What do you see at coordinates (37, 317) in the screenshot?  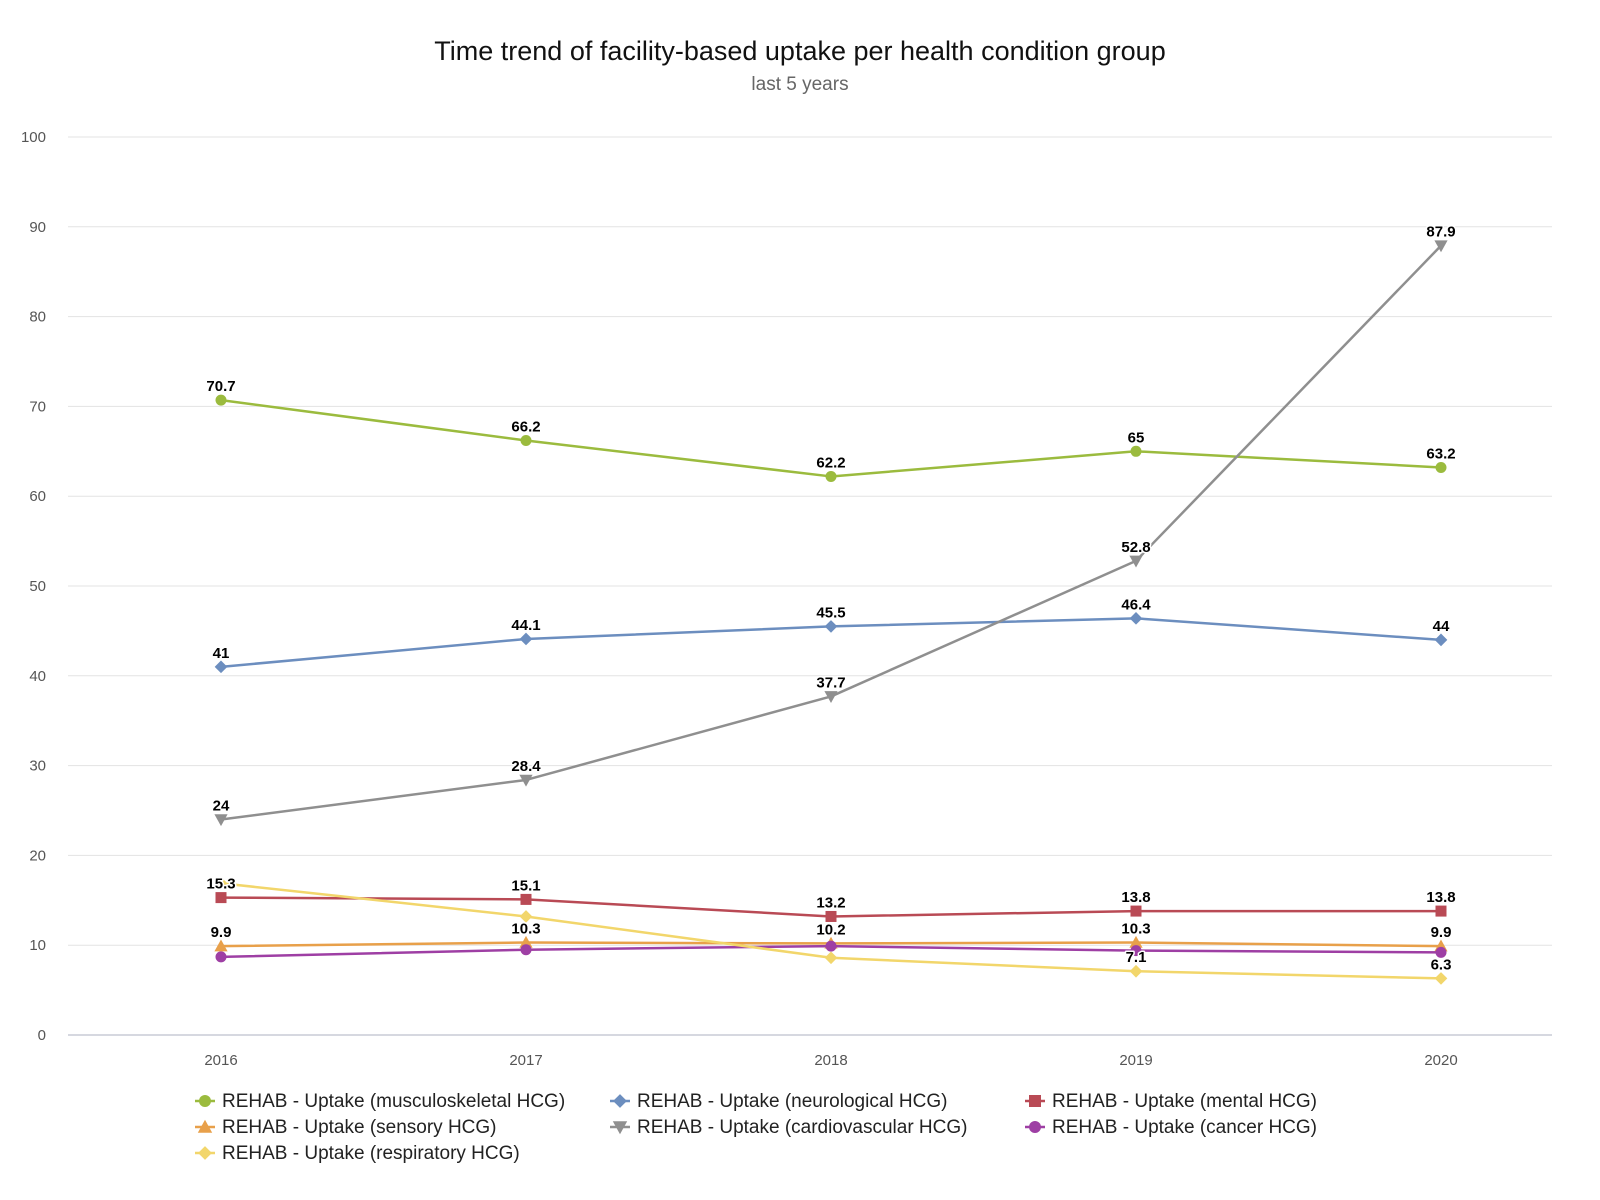 I see `y-tick-label: 80` at bounding box center [37, 317].